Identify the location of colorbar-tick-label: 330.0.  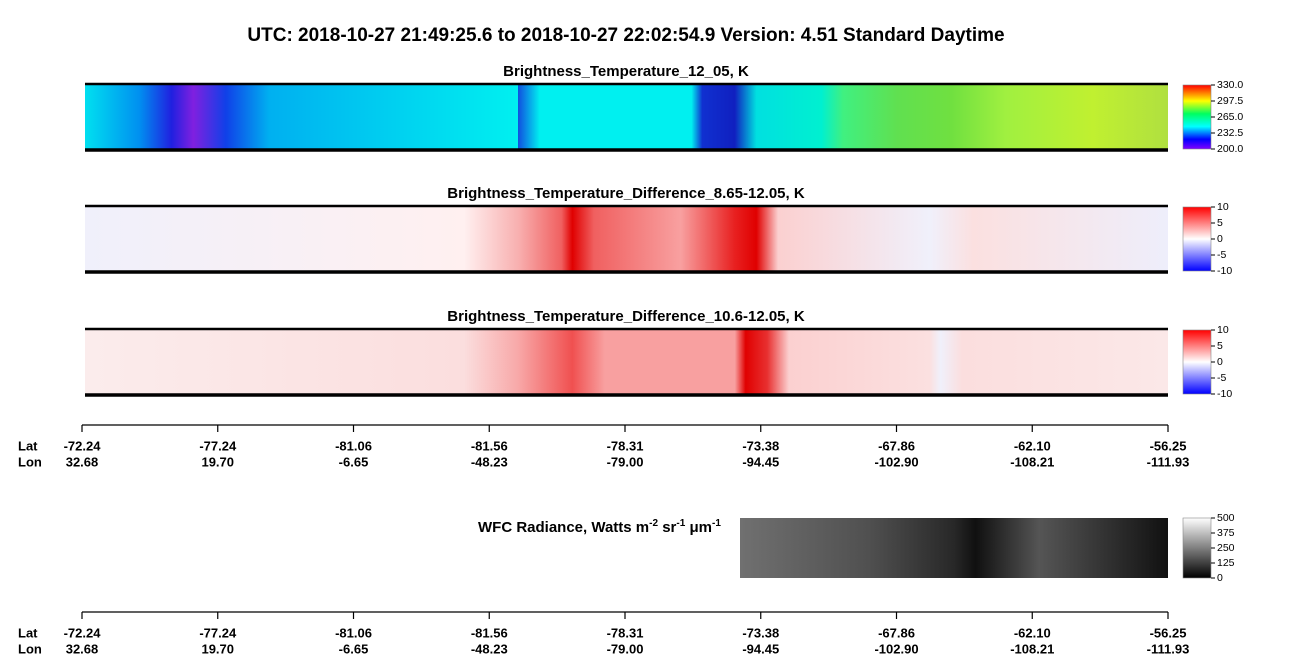
(1230, 85).